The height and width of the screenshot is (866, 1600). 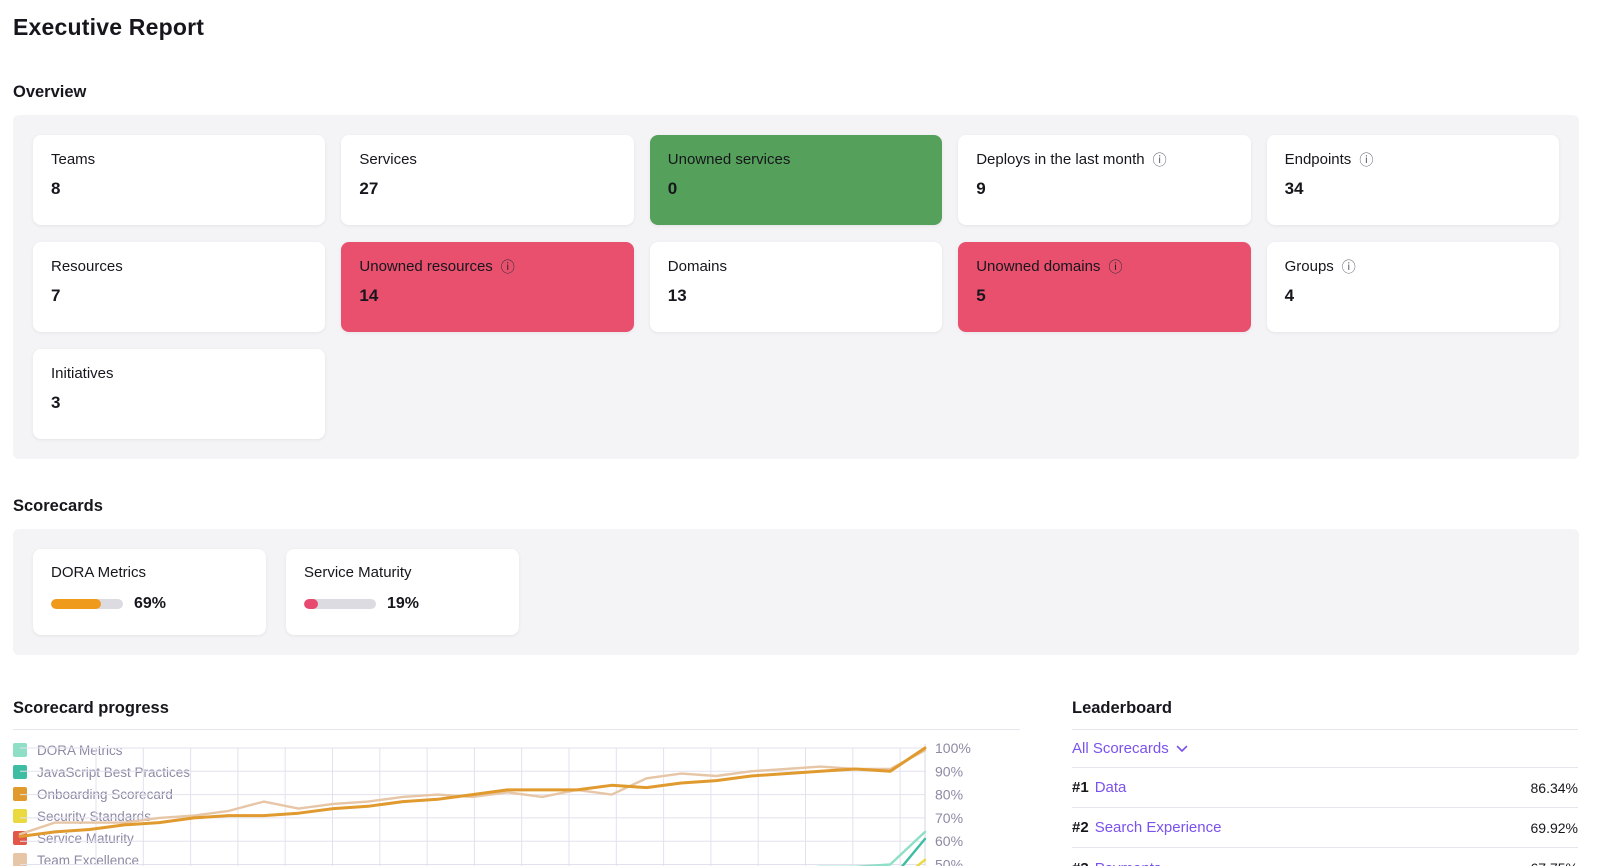 What do you see at coordinates (1325, 729) in the screenshot?
I see `section-divider` at bounding box center [1325, 729].